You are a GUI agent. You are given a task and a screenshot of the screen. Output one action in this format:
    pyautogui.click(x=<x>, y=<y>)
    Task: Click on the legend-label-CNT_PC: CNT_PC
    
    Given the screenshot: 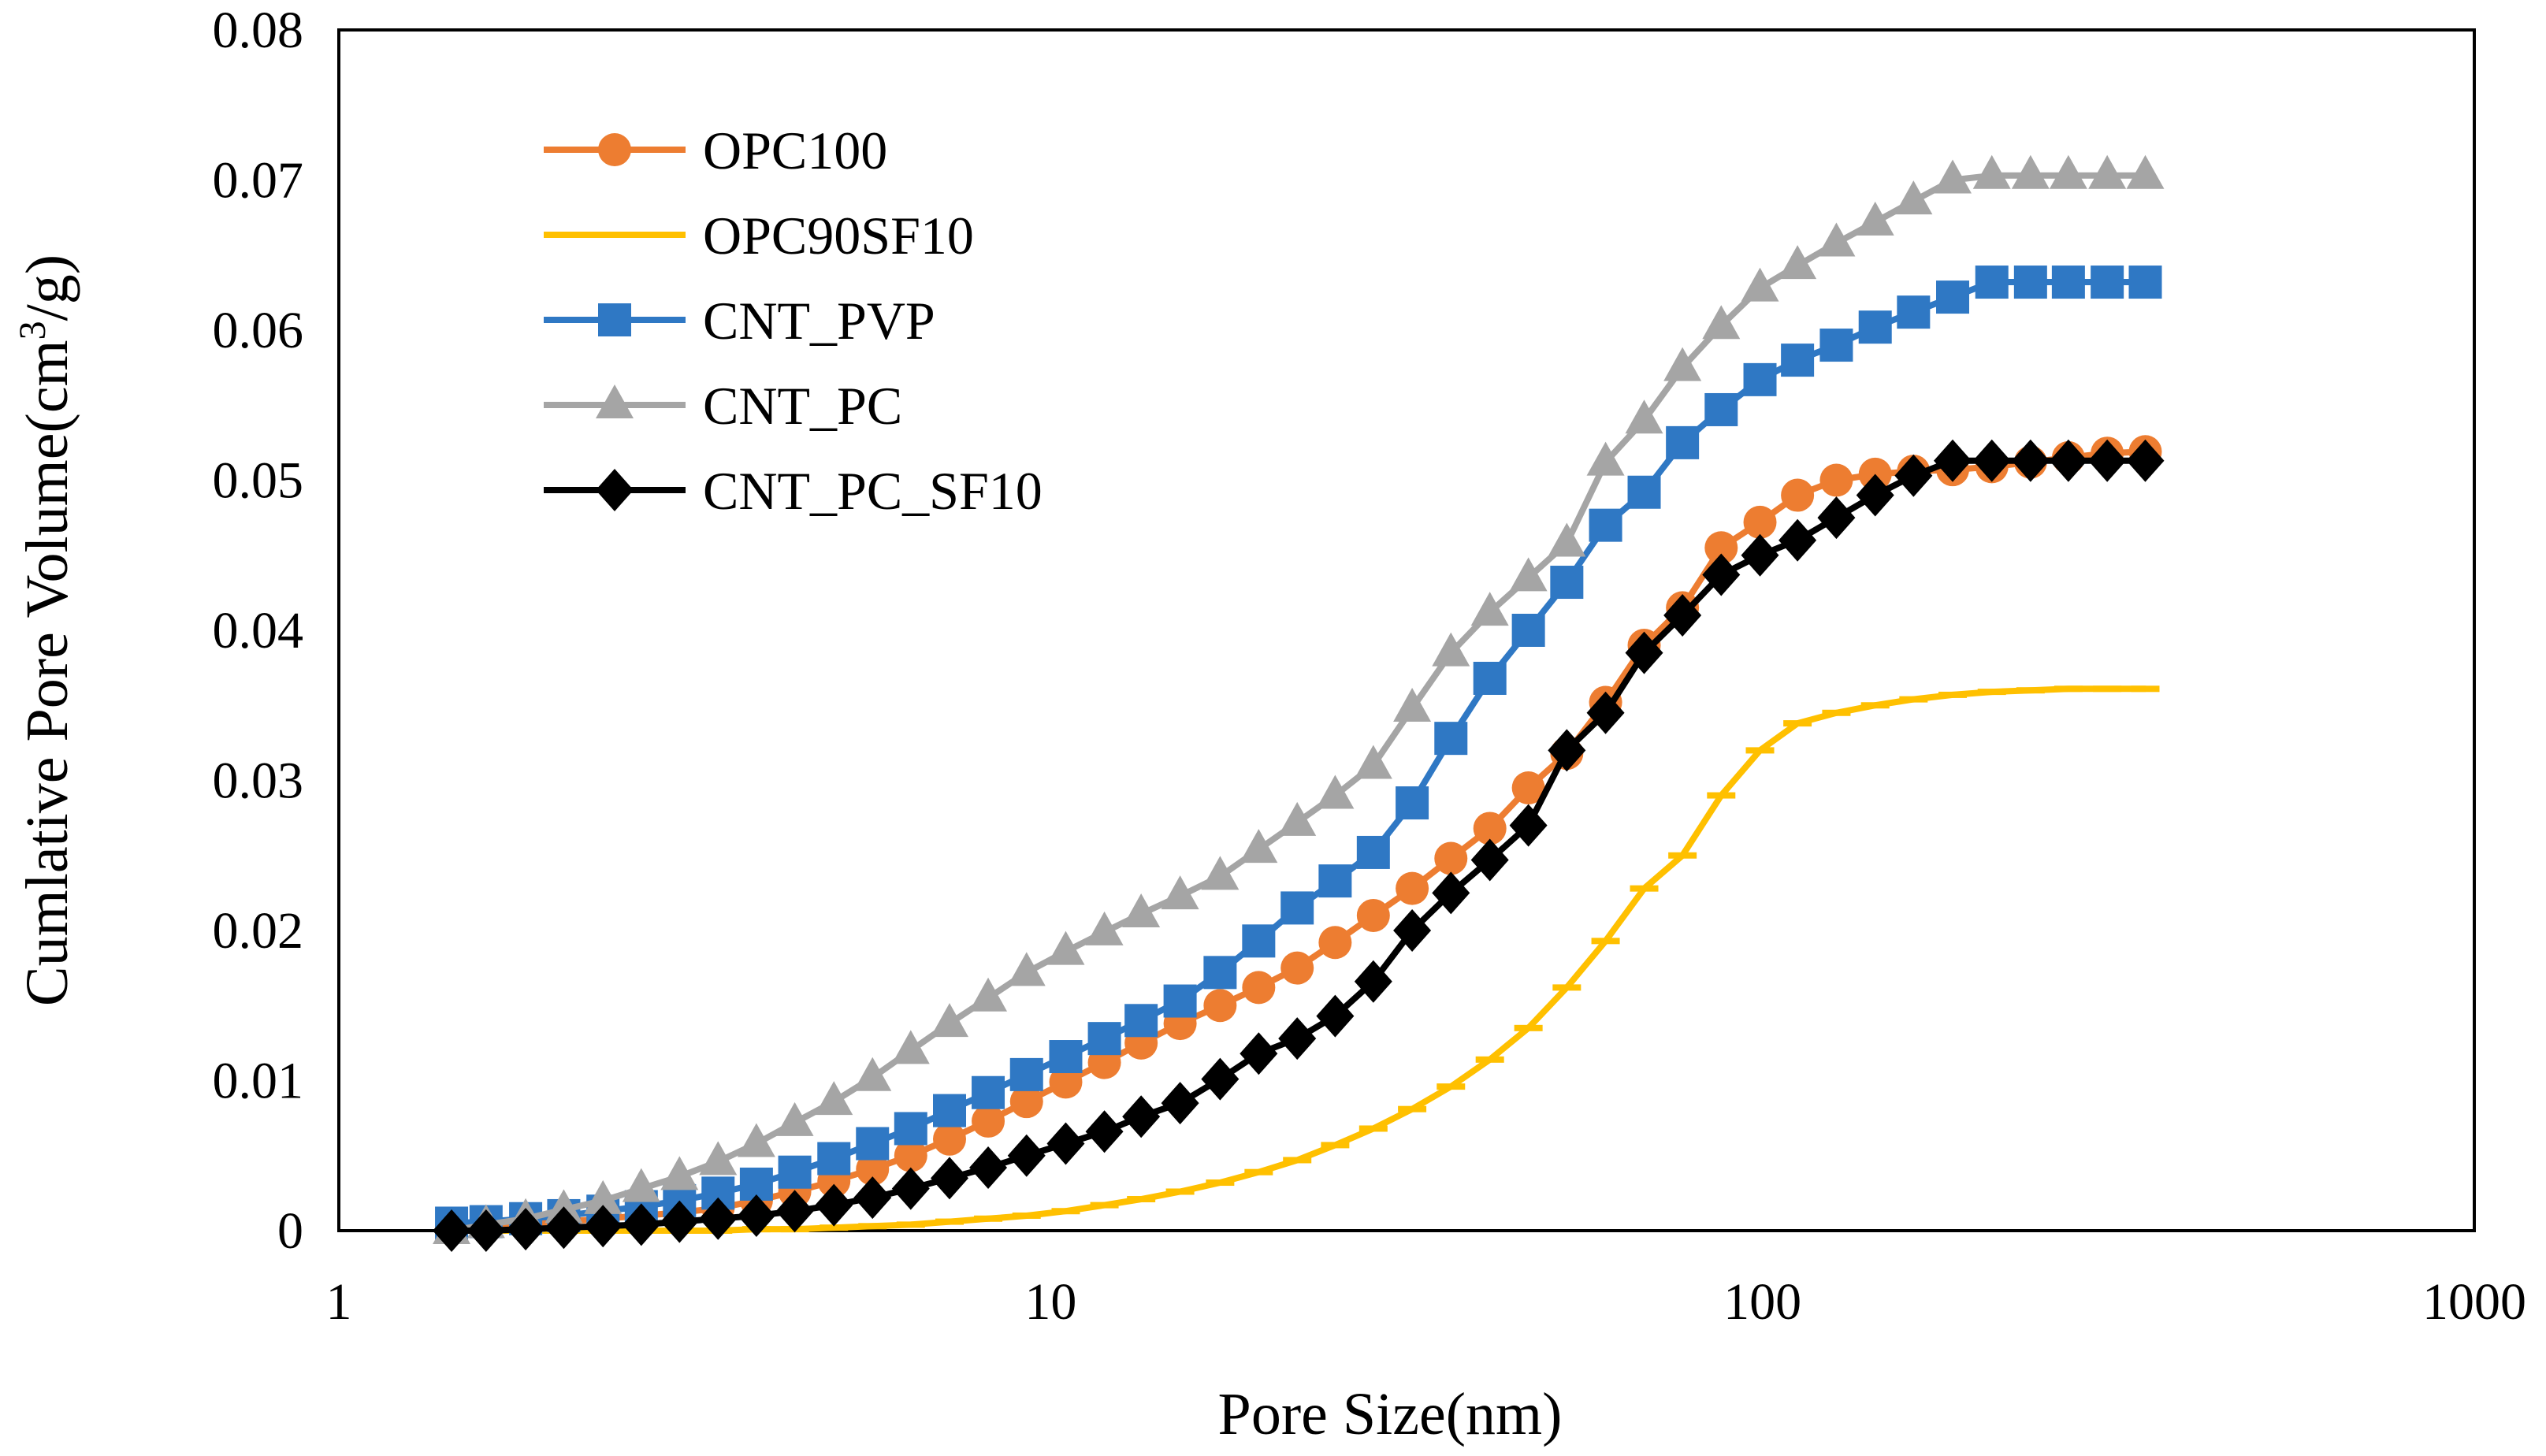 What is the action you would take?
    pyautogui.click(x=803, y=406)
    